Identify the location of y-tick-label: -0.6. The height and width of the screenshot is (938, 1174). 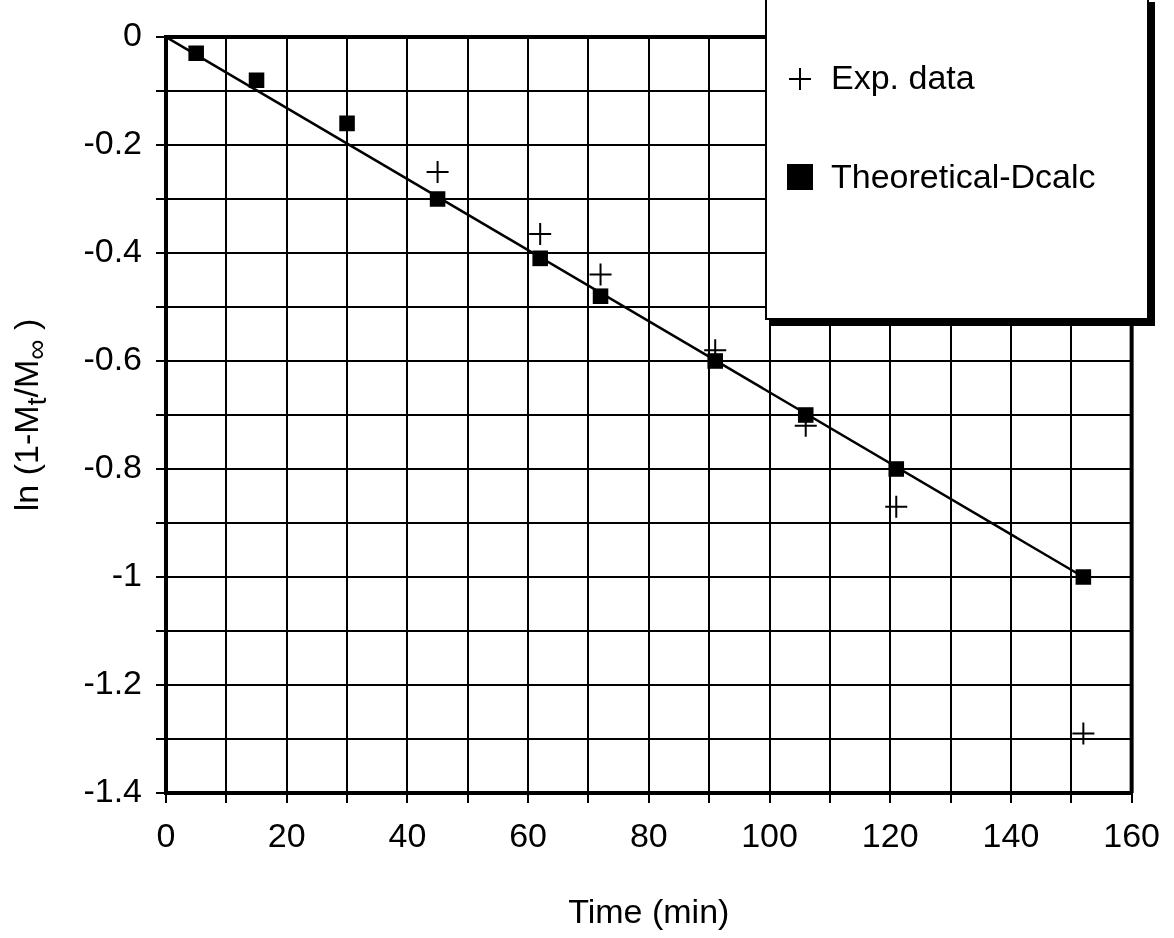
(112, 358).